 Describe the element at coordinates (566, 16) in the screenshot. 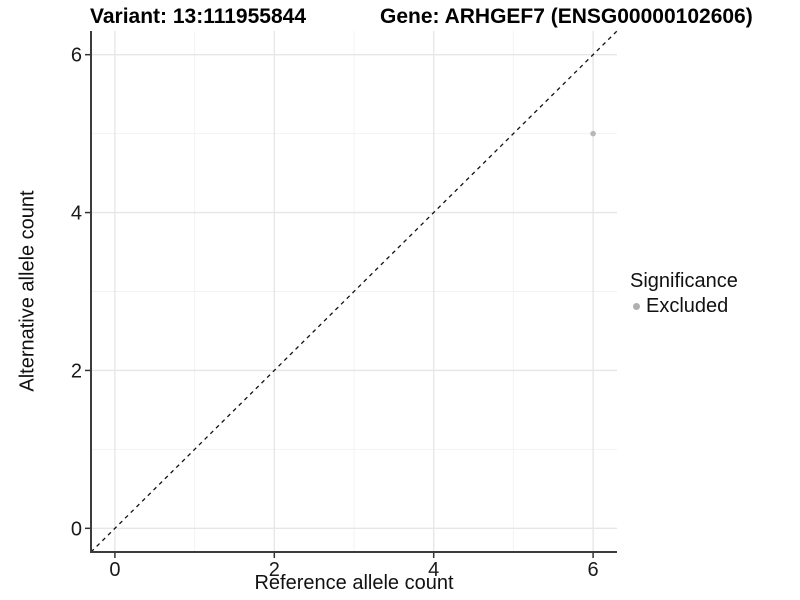

I see `gene-title: Gene: ARHGEF7 (ENSG00000102606)` at that location.